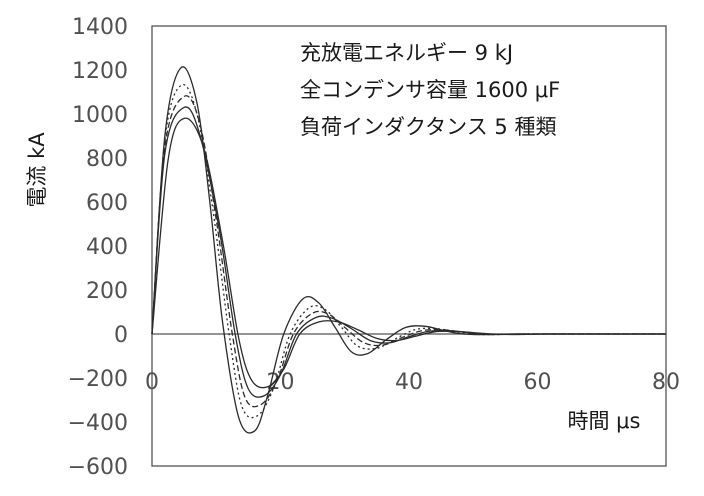  Describe the element at coordinates (107, 203) in the screenshot. I see `y-tick-label: 600` at that location.